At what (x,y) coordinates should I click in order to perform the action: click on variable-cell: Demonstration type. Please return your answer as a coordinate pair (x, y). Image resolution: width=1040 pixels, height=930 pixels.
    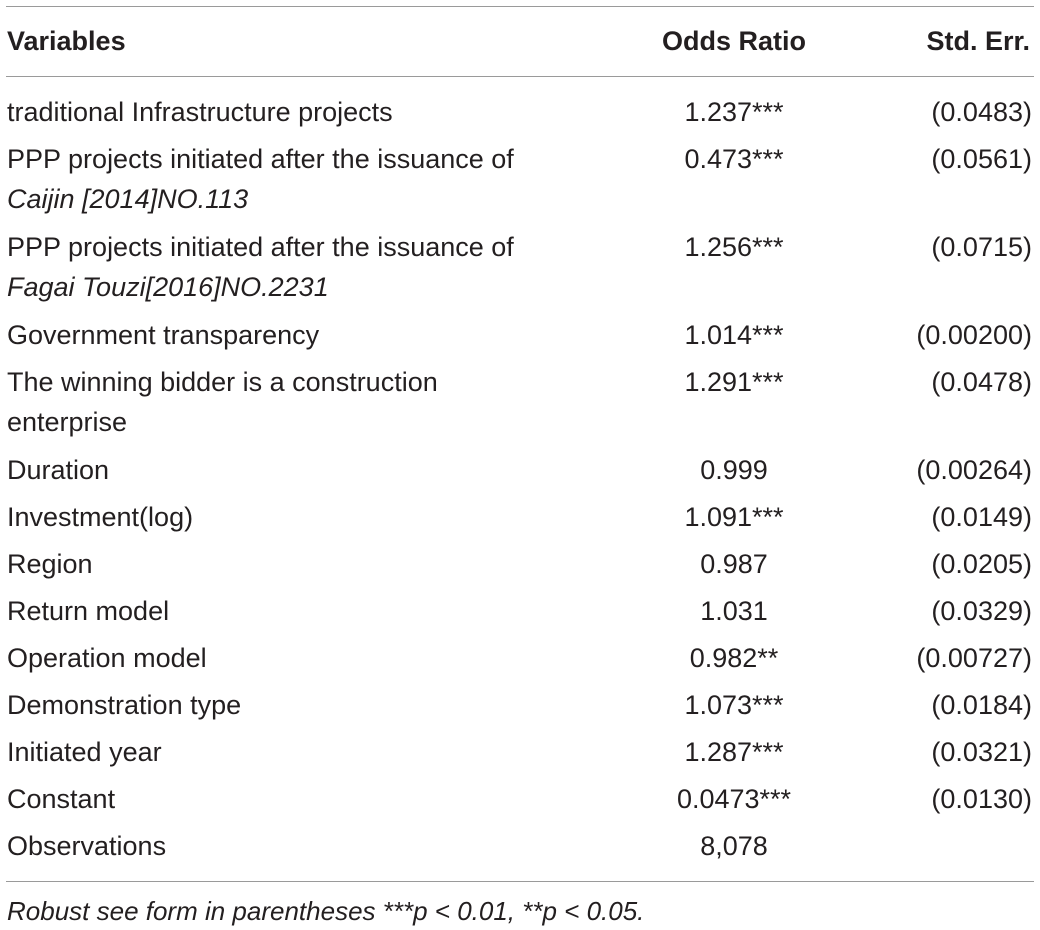
    Looking at the image, I should click on (287, 705).